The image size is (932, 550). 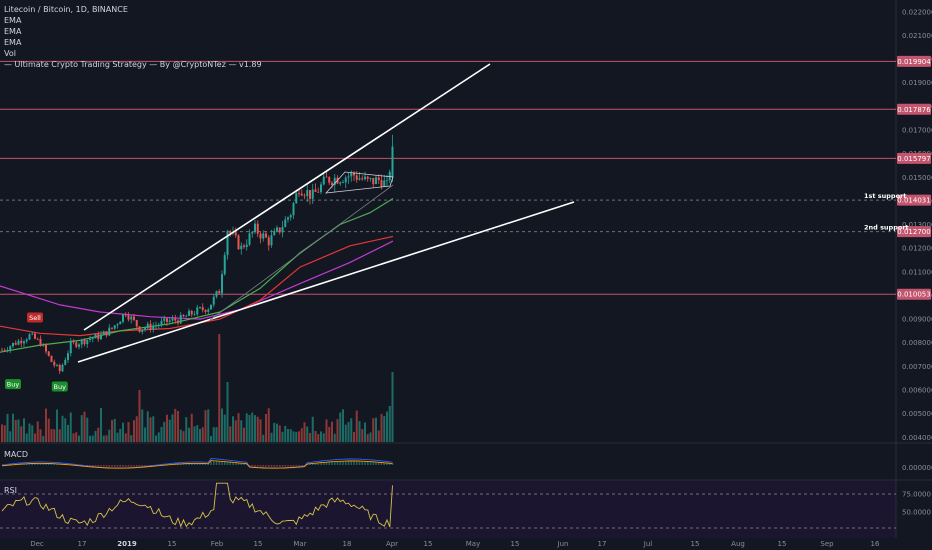 I want to click on price-level-tag-text: 0.010053, so click(x=913, y=295).